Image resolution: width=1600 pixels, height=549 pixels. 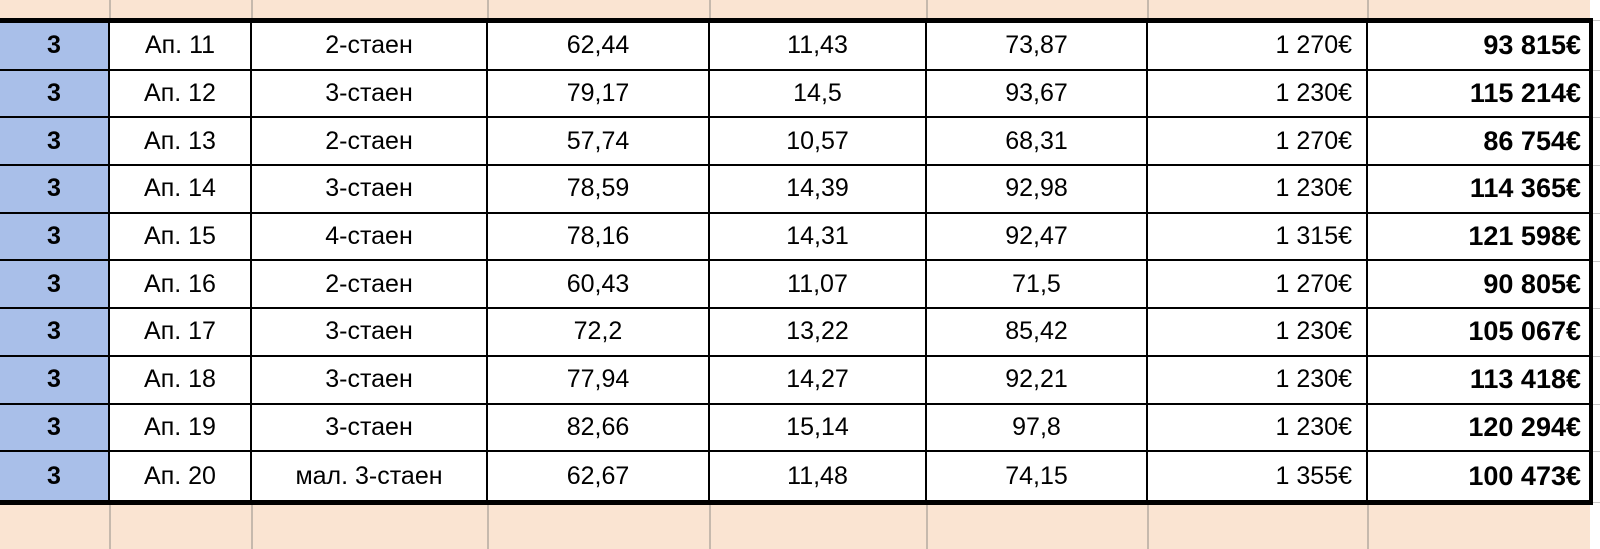 I want to click on cell-total-price: 90 805€, so click(x=1532, y=283).